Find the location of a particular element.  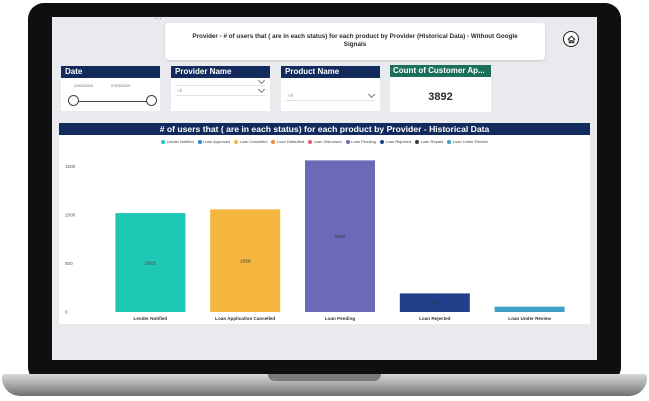

y-tick-label: 500 is located at coordinates (69, 263).